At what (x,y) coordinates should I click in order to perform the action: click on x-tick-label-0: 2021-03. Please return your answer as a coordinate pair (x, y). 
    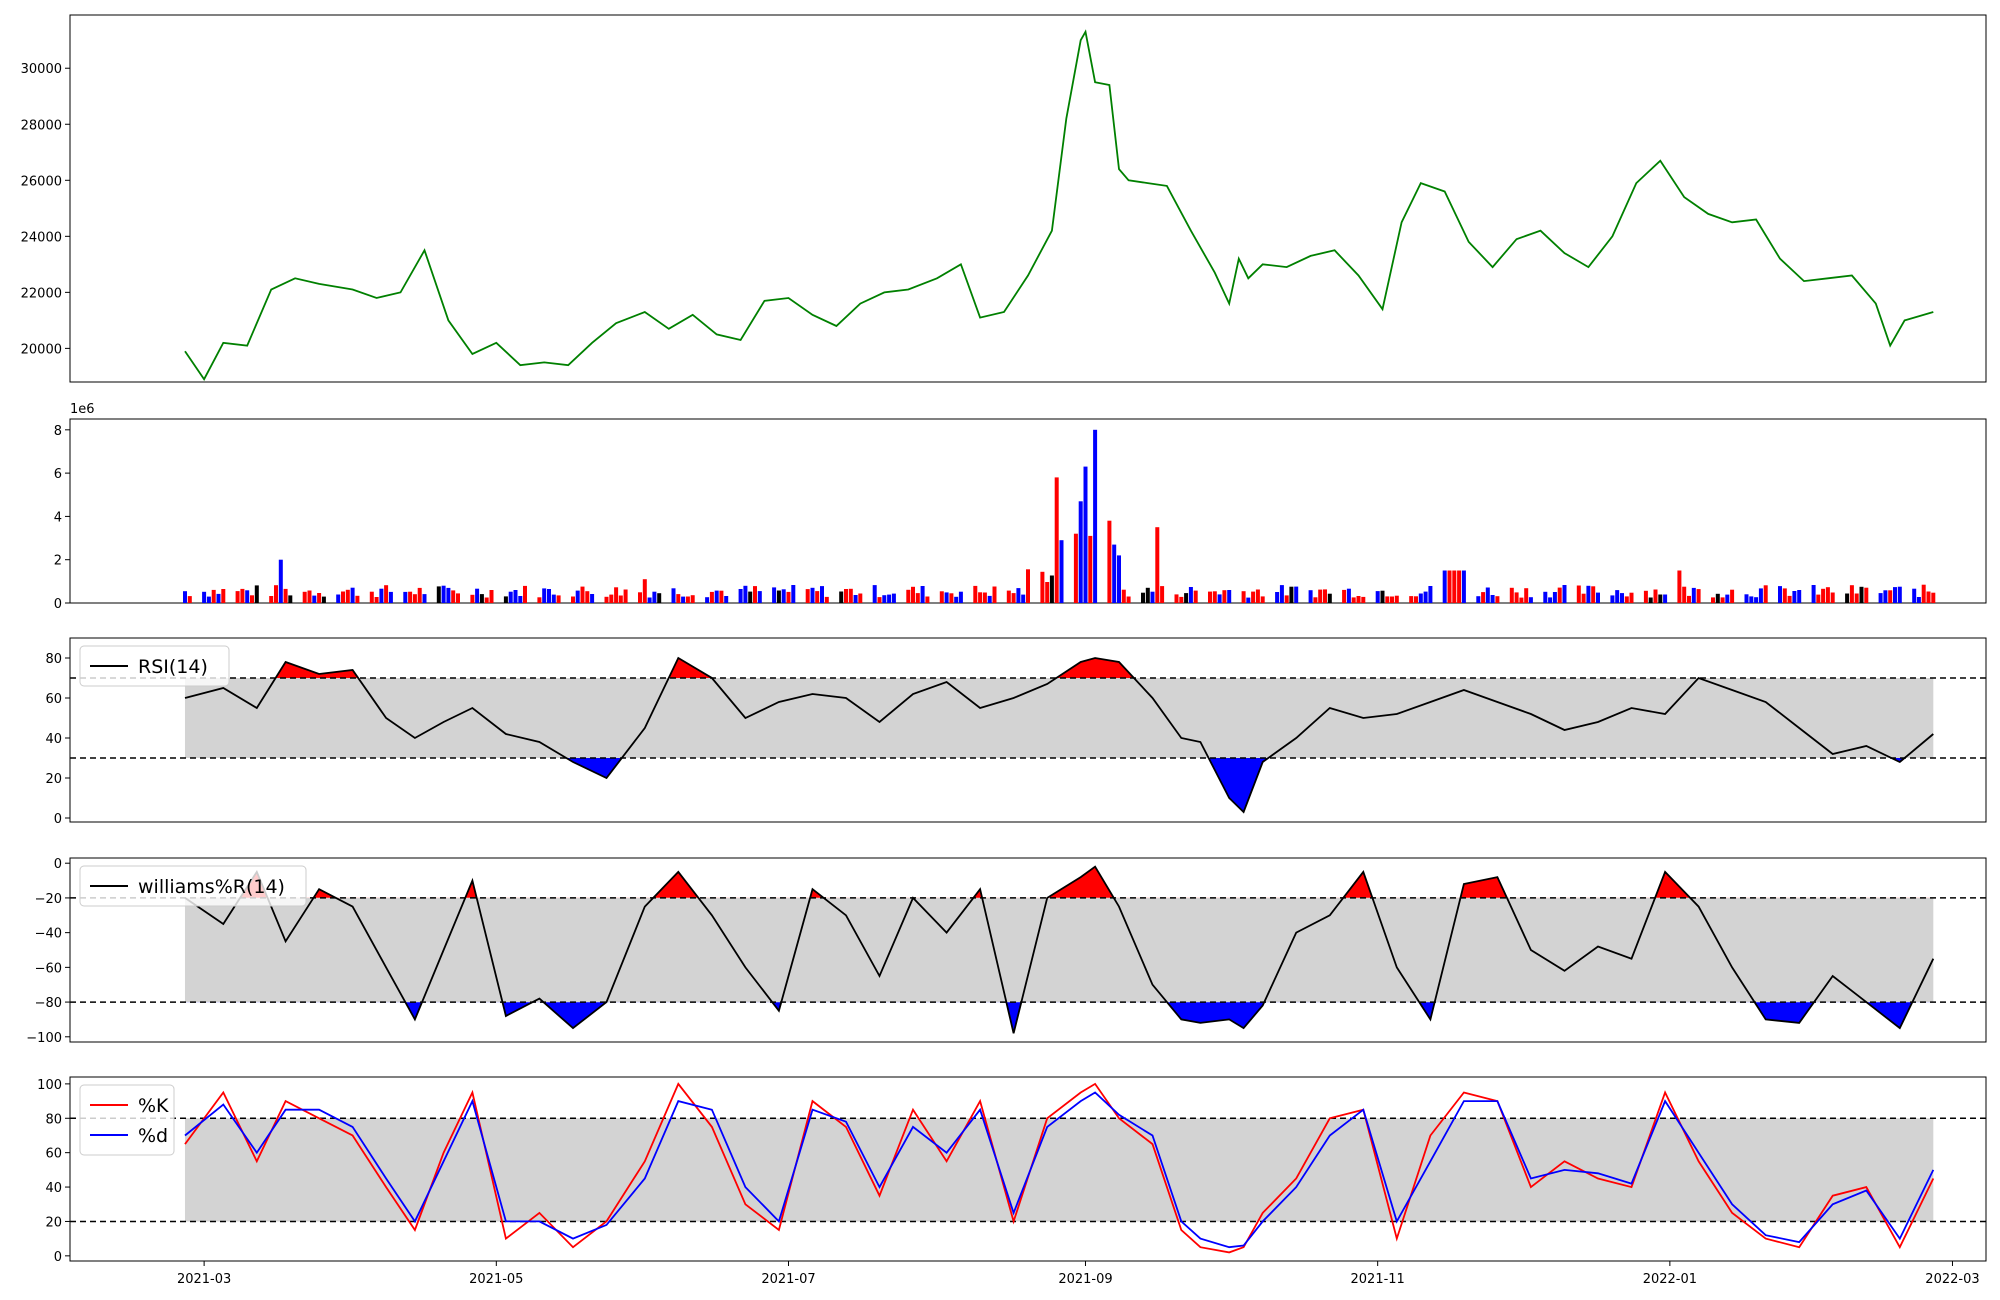
    Looking at the image, I should click on (204, 1279).